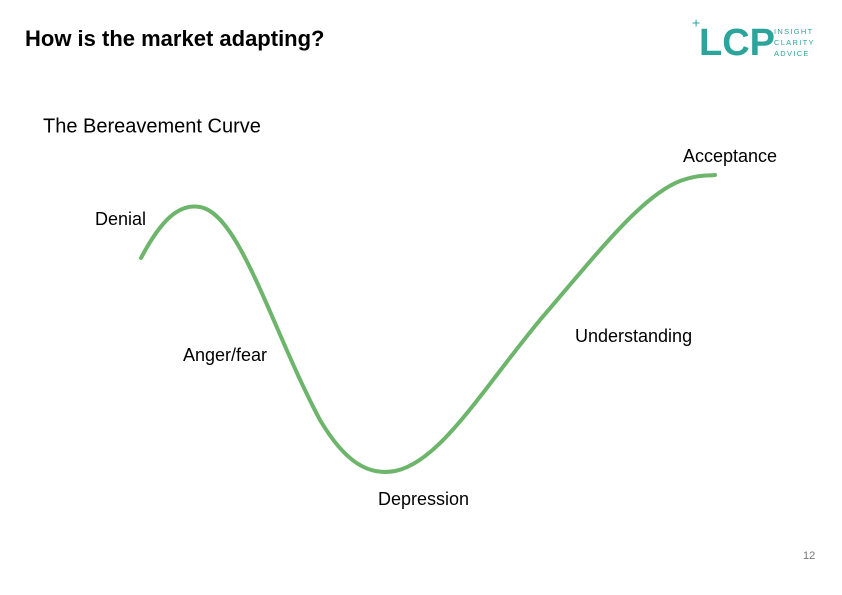 The width and height of the screenshot is (842, 595). Describe the element at coordinates (737, 43) in the screenshot. I see `logo-name: LCP` at that location.